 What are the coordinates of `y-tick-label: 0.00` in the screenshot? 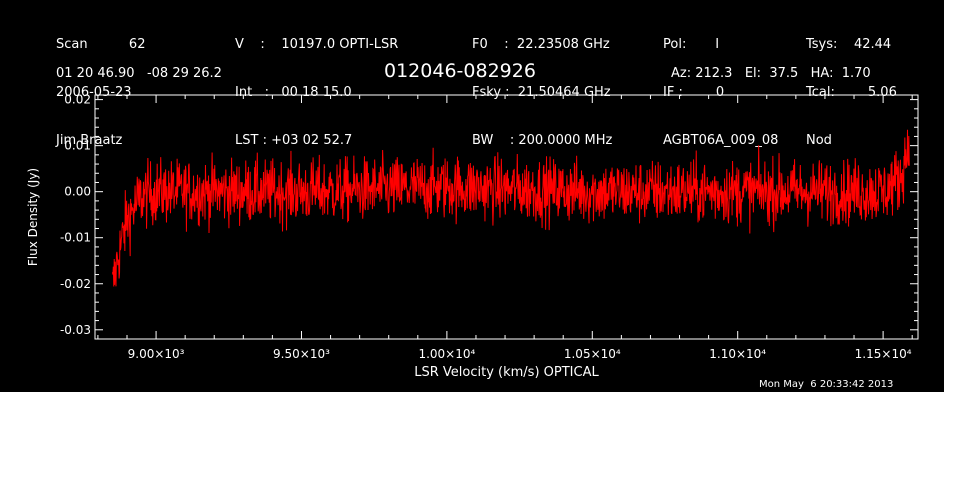 It's located at (77, 192).